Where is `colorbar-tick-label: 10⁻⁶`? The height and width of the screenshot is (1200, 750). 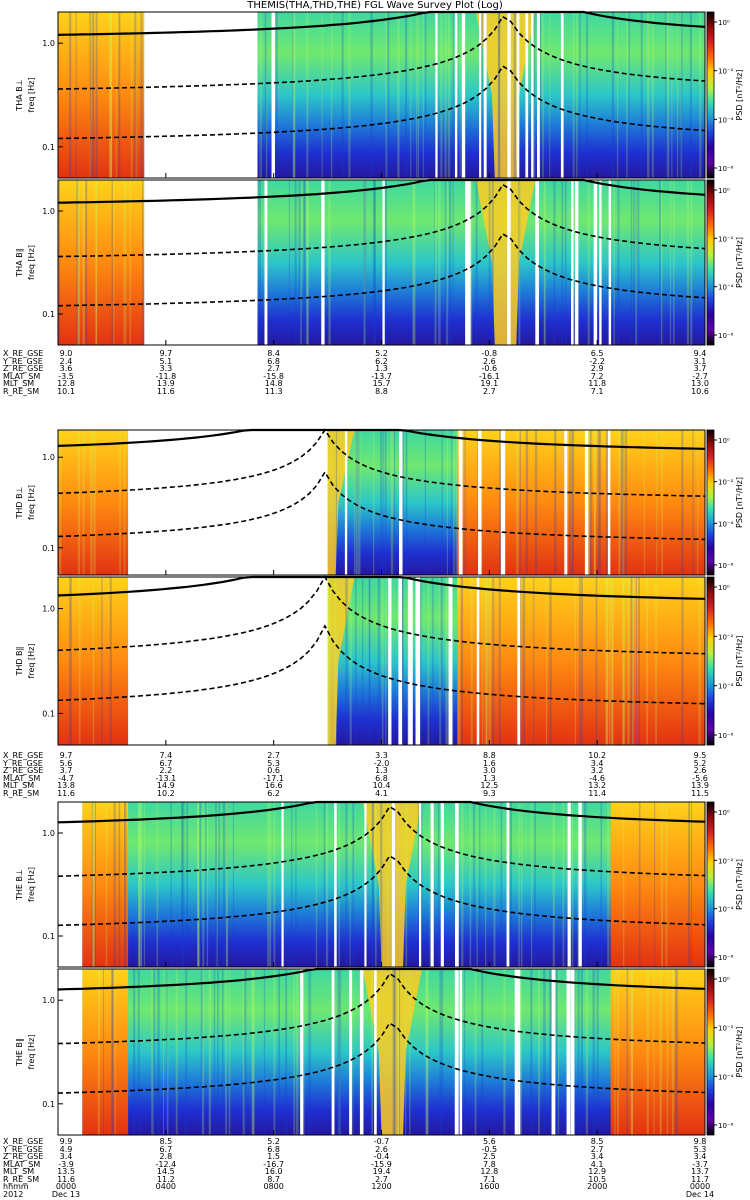 colorbar-tick-label: 10⁻⁶ is located at coordinates (726, 169).